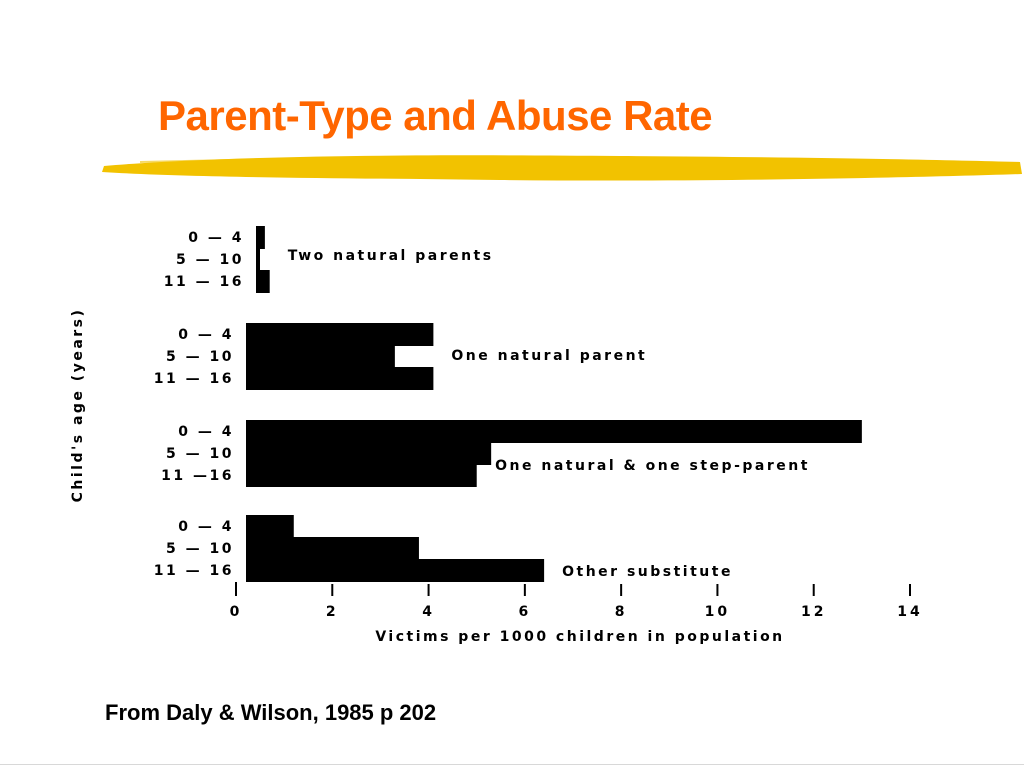  I want to click on source-citation: From Daly & Wilson, 1985 p 202, so click(271, 712).